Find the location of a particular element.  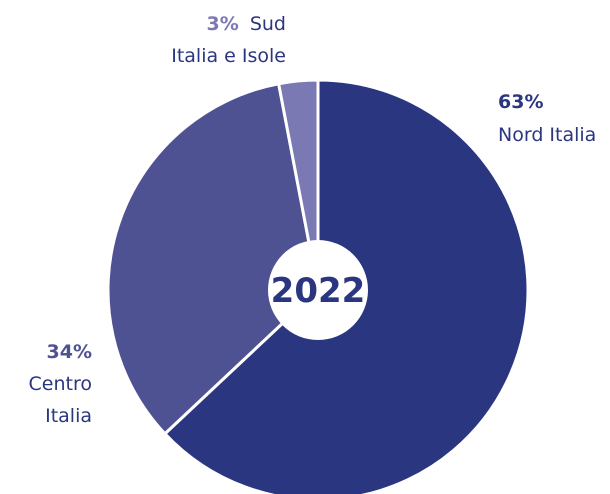

slice-percent-centro: 34% is located at coordinates (69, 352).